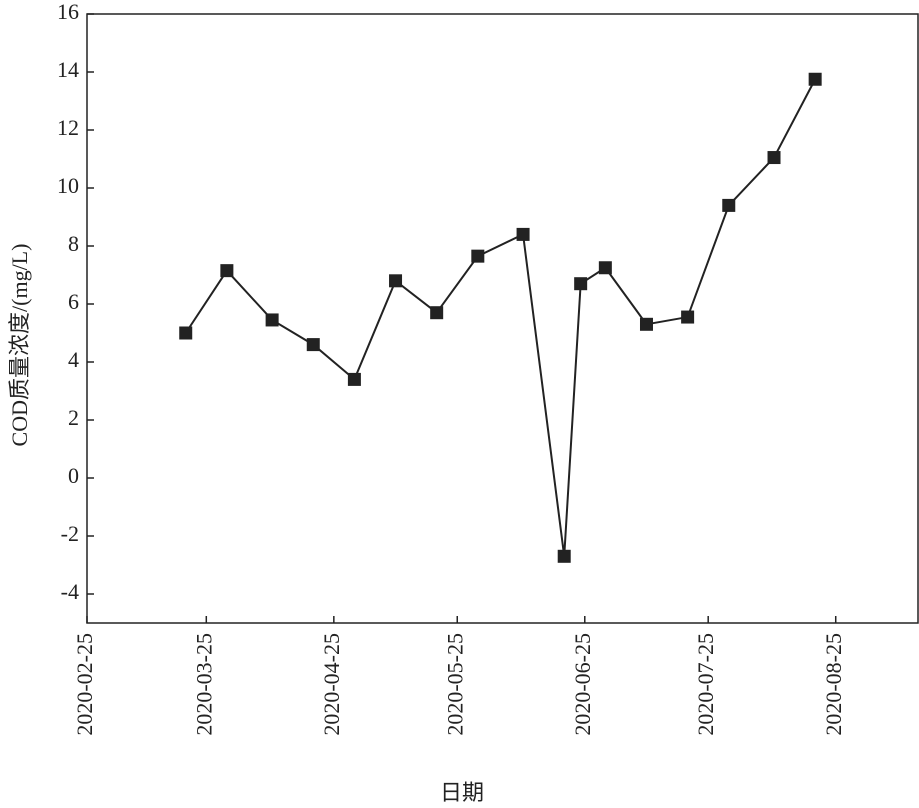  I want to click on y-tick-label: 12, so click(68, 127).